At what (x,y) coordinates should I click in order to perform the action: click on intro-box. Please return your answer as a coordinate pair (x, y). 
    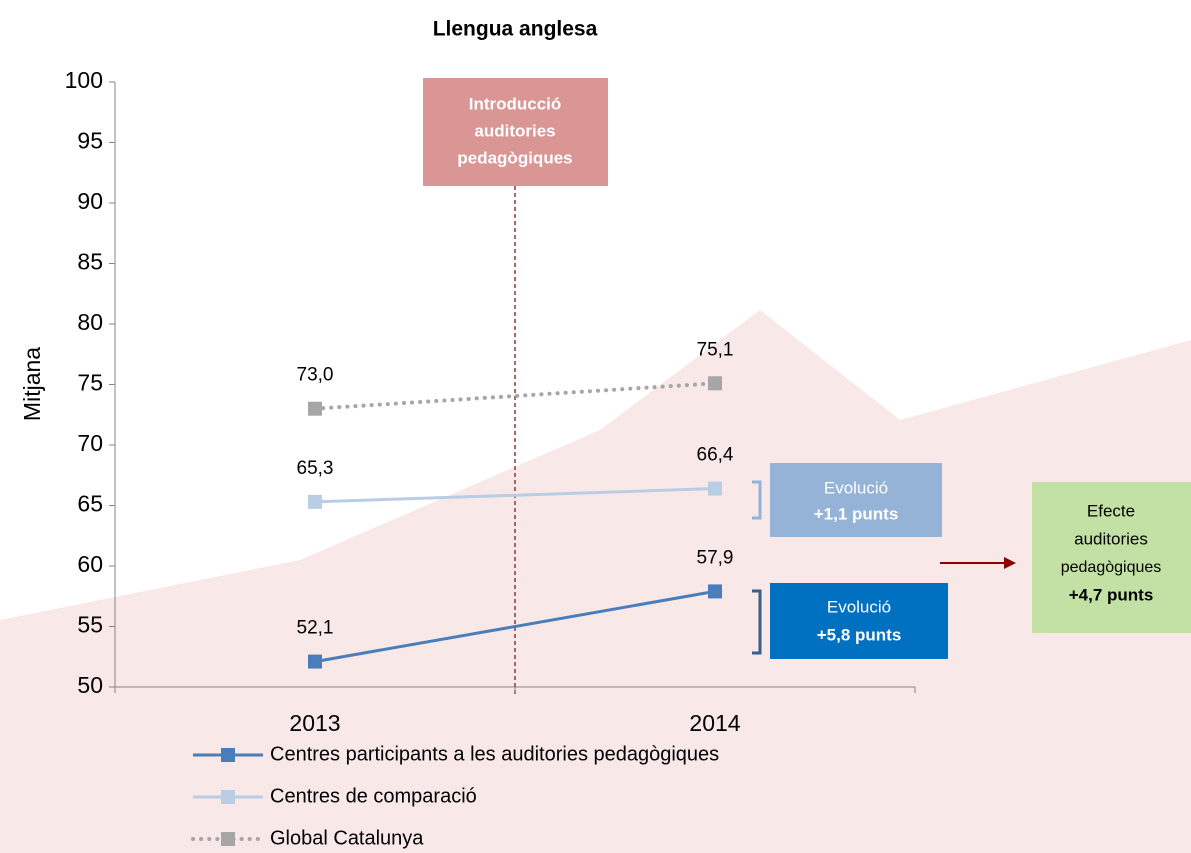
    Looking at the image, I should click on (515, 132).